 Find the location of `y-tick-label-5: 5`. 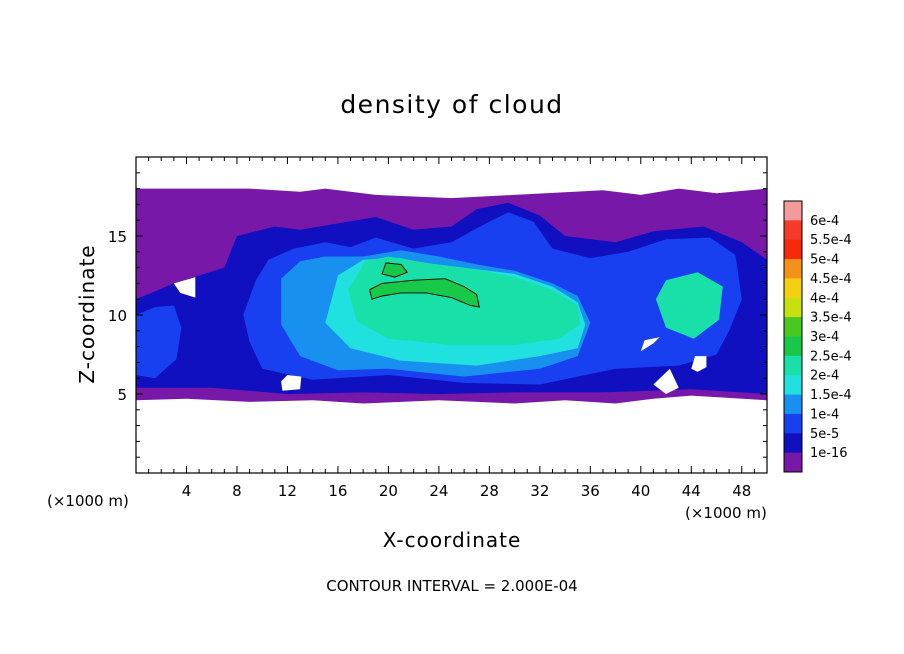

y-tick-label-5: 5 is located at coordinates (122, 395).